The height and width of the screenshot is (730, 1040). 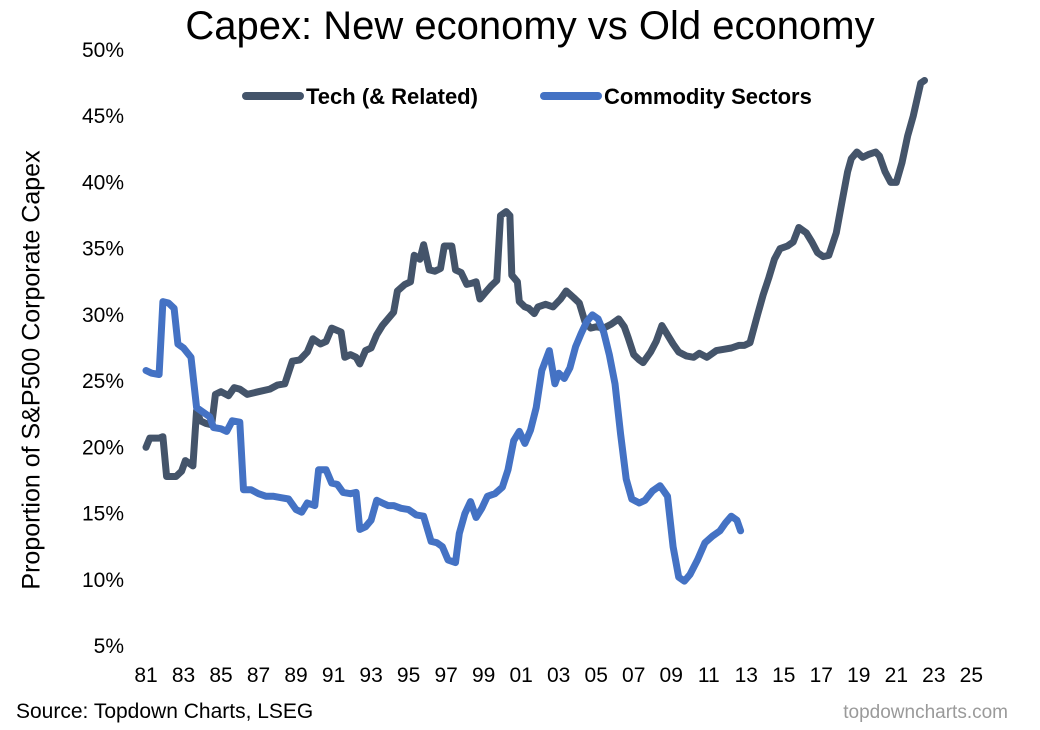 I want to click on x-tick-label: 01, so click(x=520, y=675).